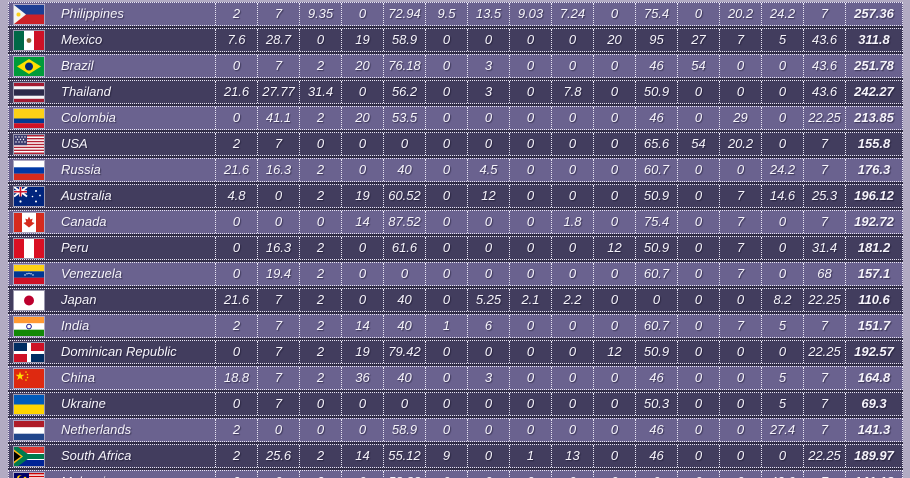 The width and height of the screenshot is (910, 478). I want to click on stat-value-cell: 7.24, so click(572, 14).